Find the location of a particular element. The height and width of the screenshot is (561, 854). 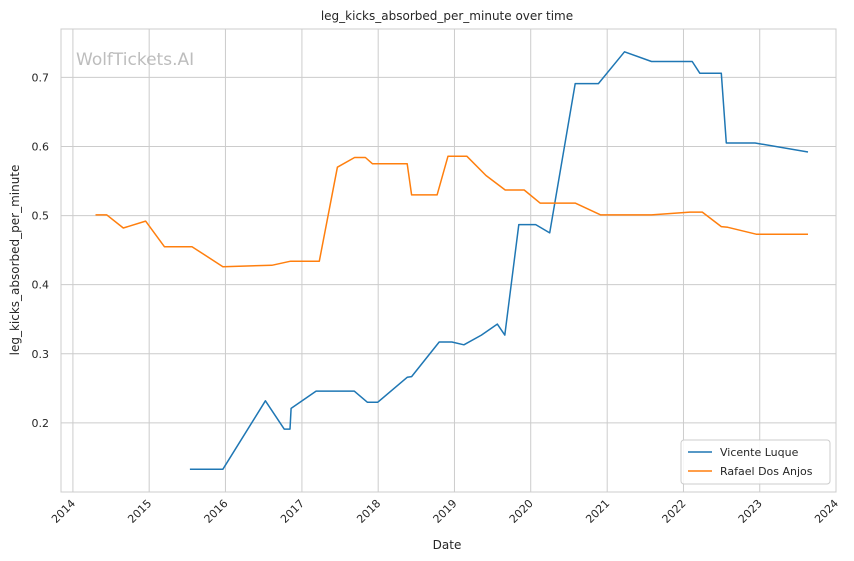

y-tick-label: 0.4 is located at coordinates (41, 285).